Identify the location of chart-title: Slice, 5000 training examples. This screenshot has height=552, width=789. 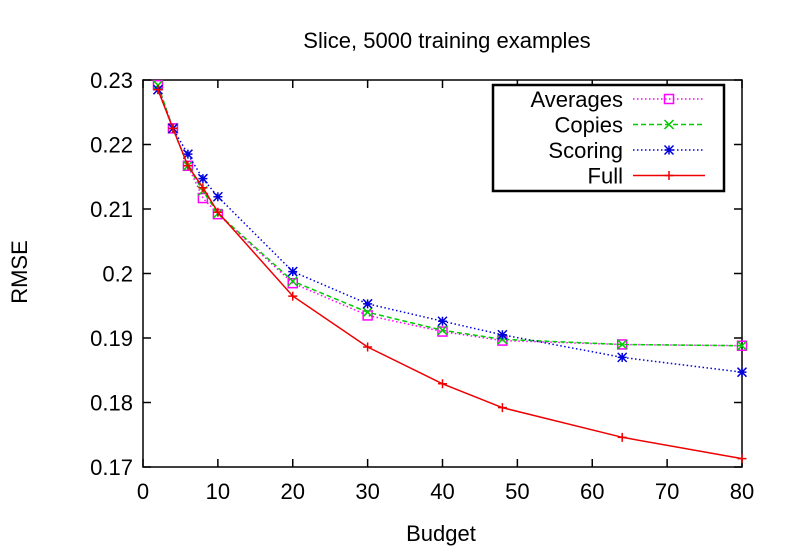
(446, 40).